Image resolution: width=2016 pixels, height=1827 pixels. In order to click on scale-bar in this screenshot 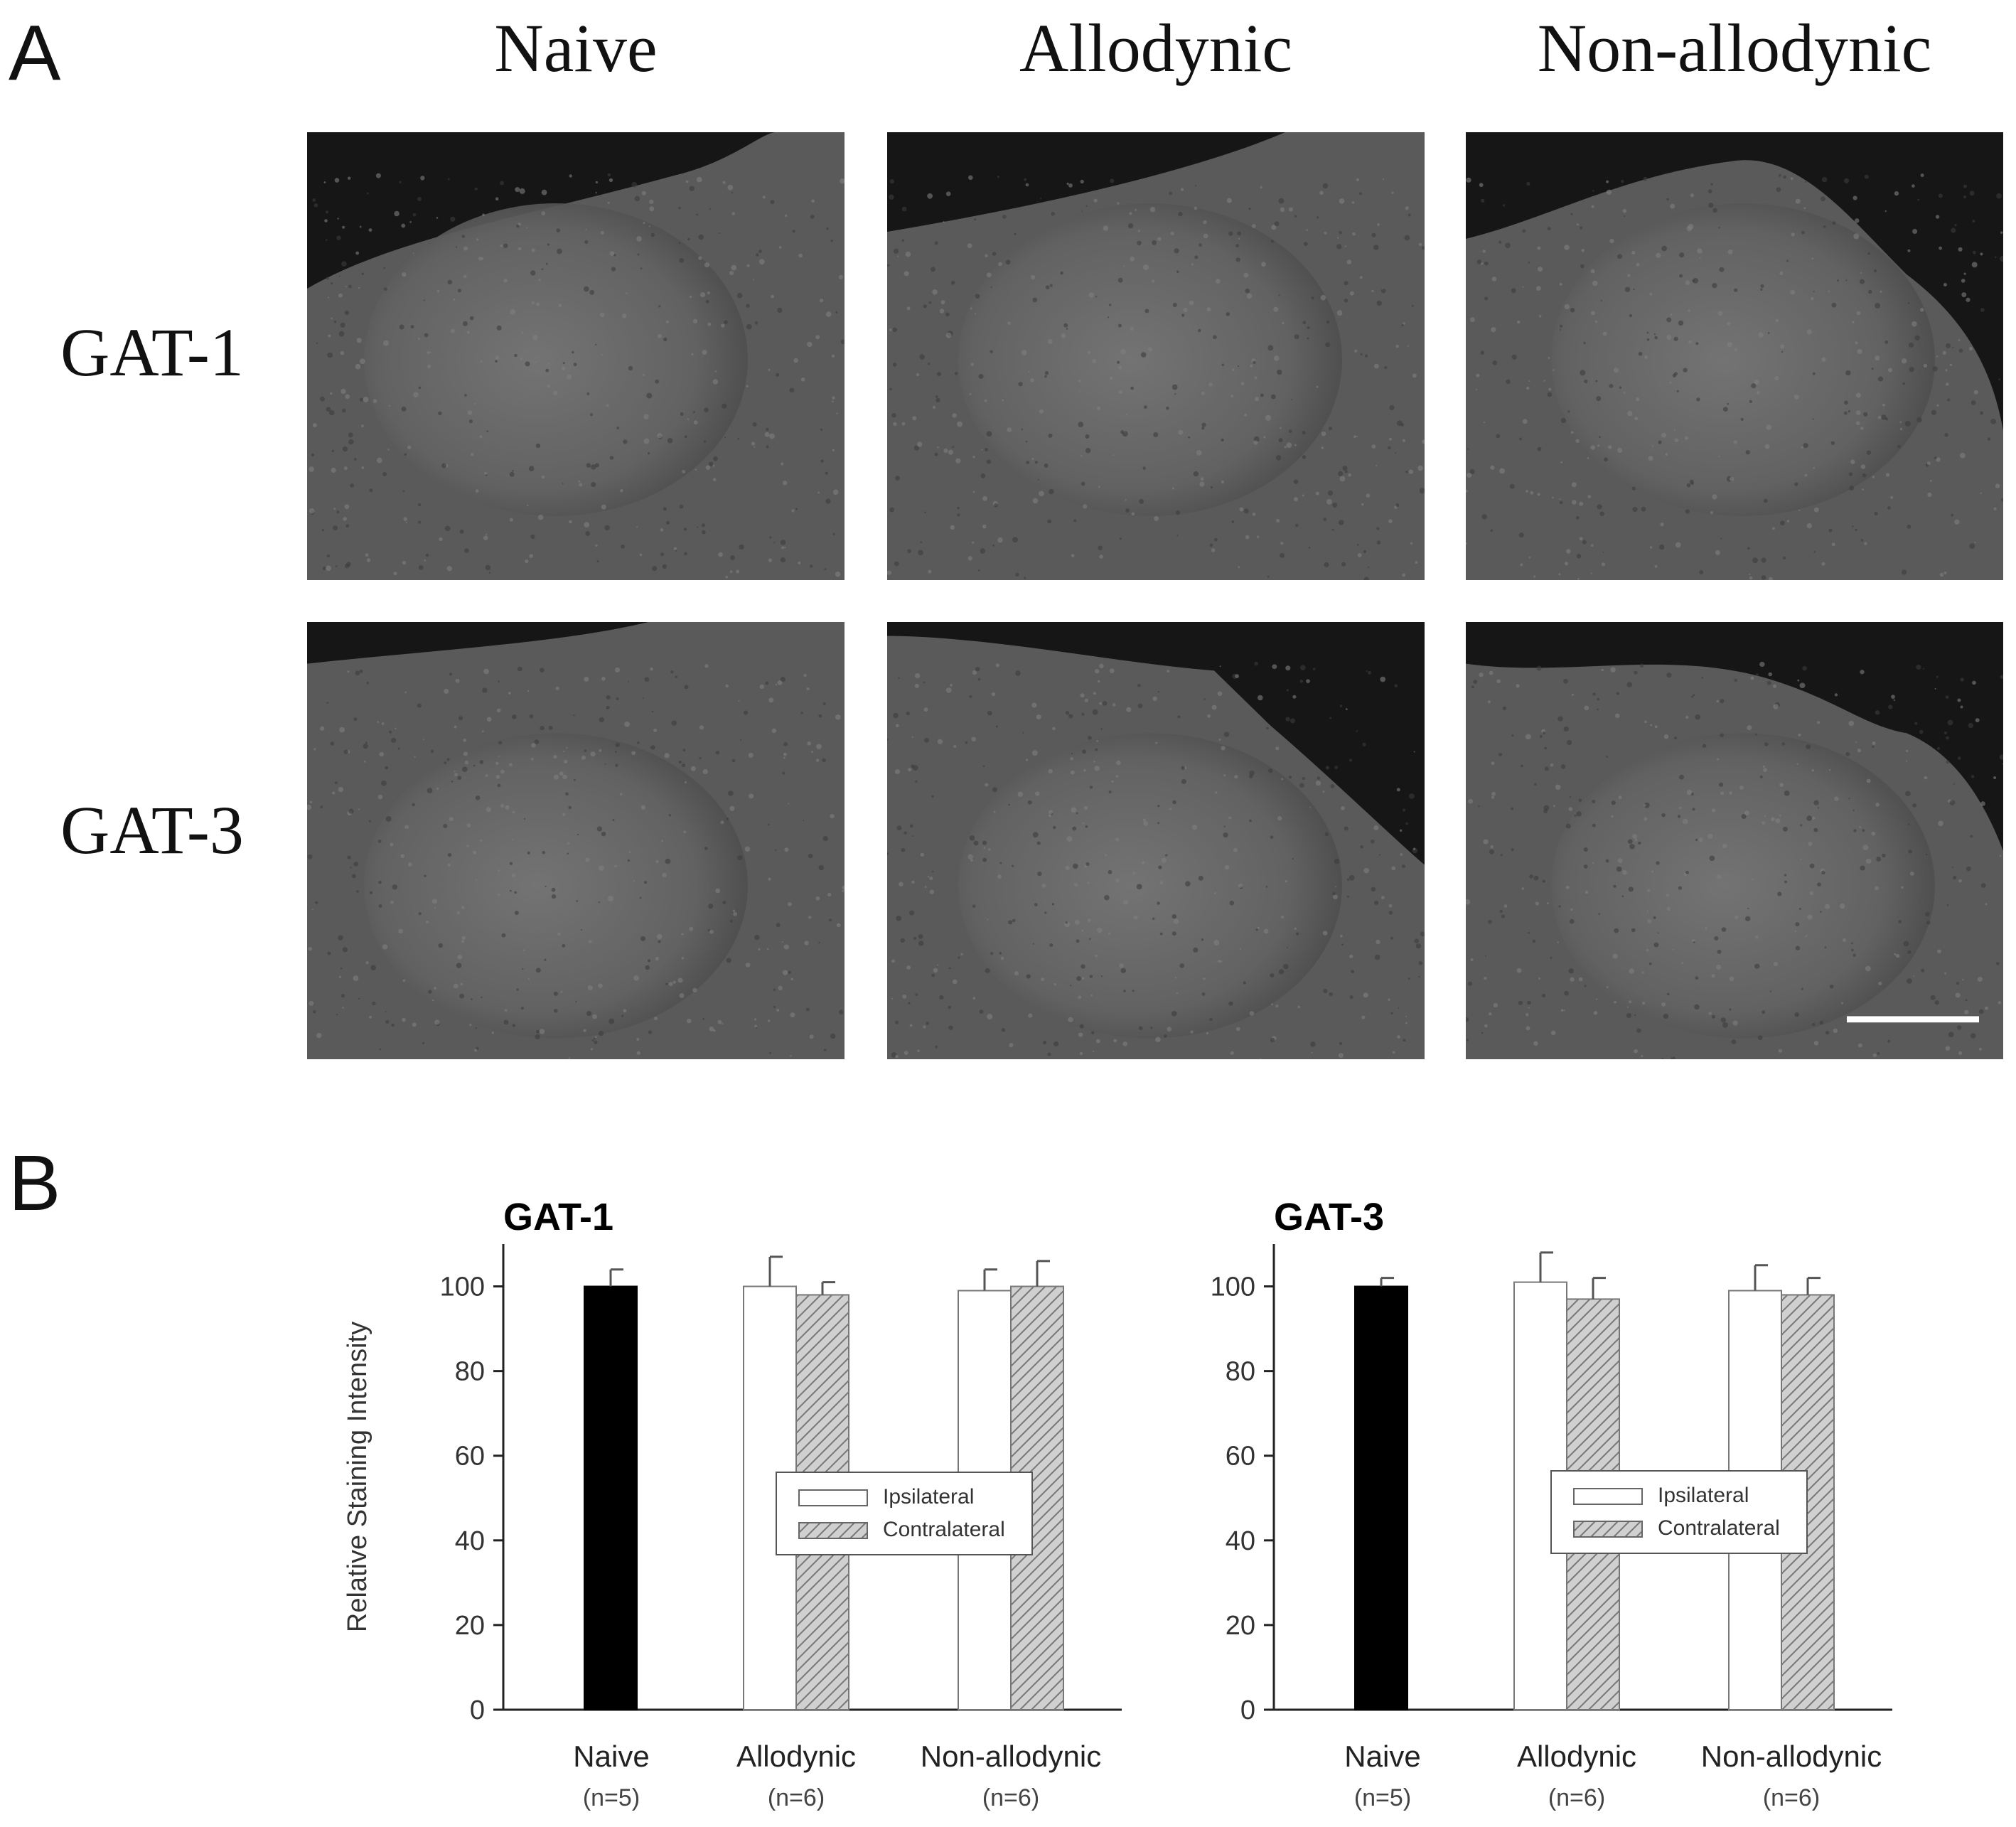, I will do `click(1913, 1019)`.